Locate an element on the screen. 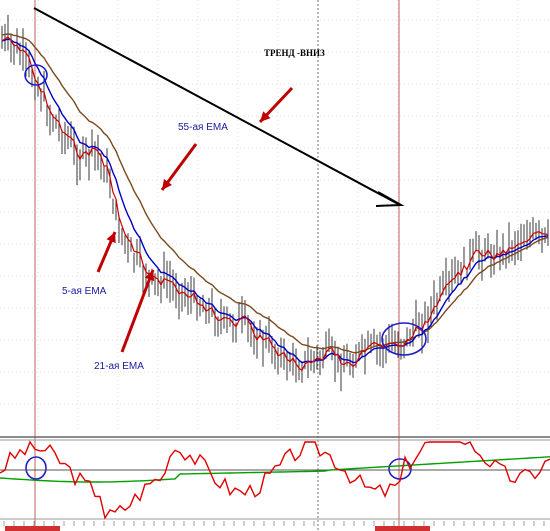  ema55-label: 55-ая EMA is located at coordinates (203, 127).